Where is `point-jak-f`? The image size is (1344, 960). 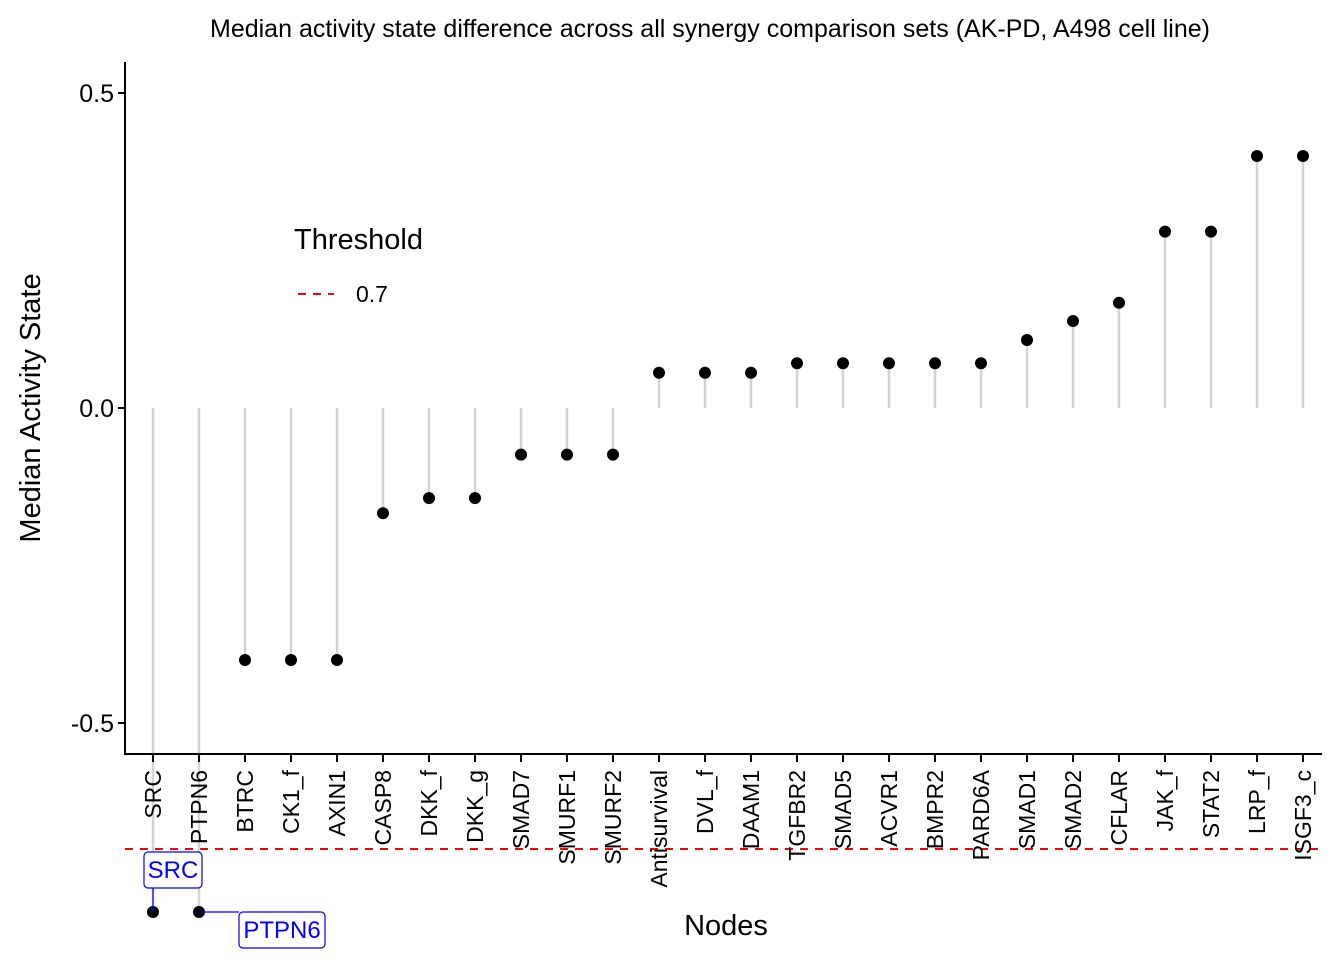
point-jak-f is located at coordinates (1165, 231).